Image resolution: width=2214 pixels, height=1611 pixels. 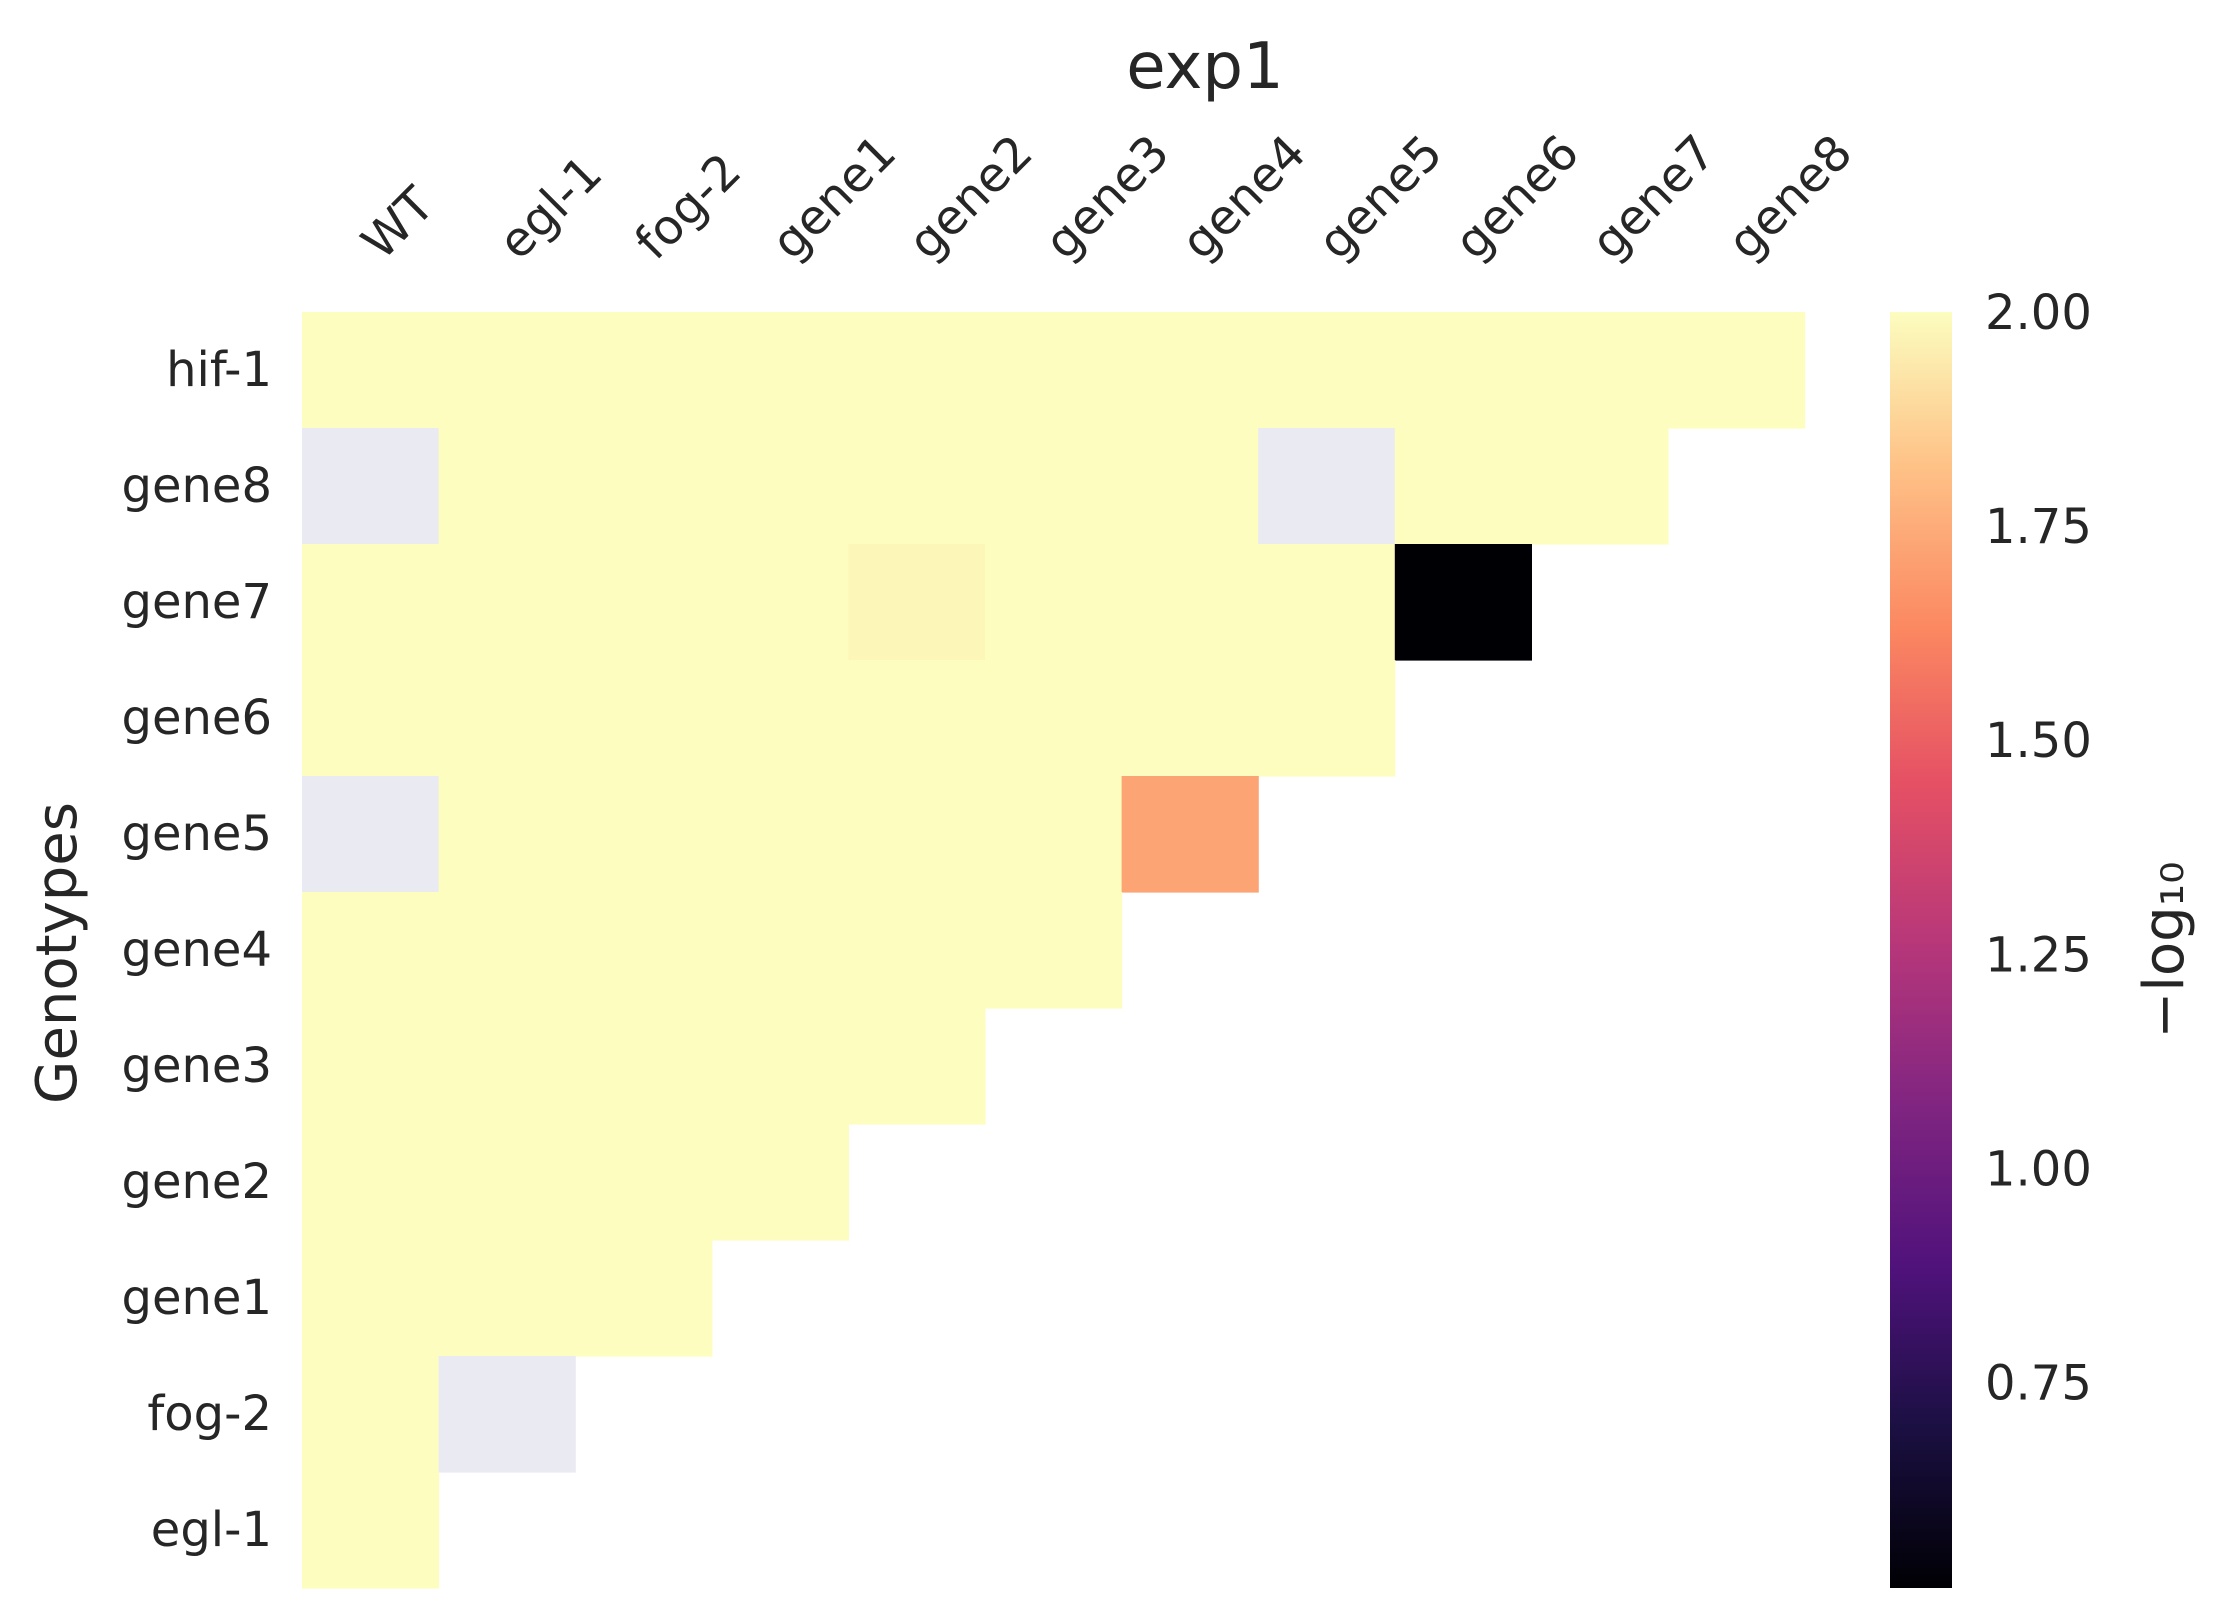 I want to click on y-tick-label: gene2, so click(x=197, y=1182).